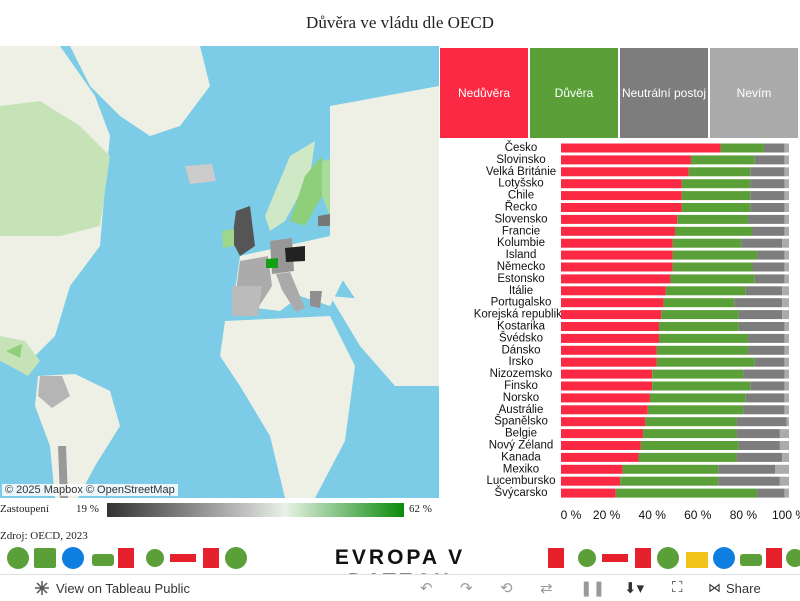 The image size is (800, 601). I want to click on download-icon: ⬇▾, so click(634, 588).